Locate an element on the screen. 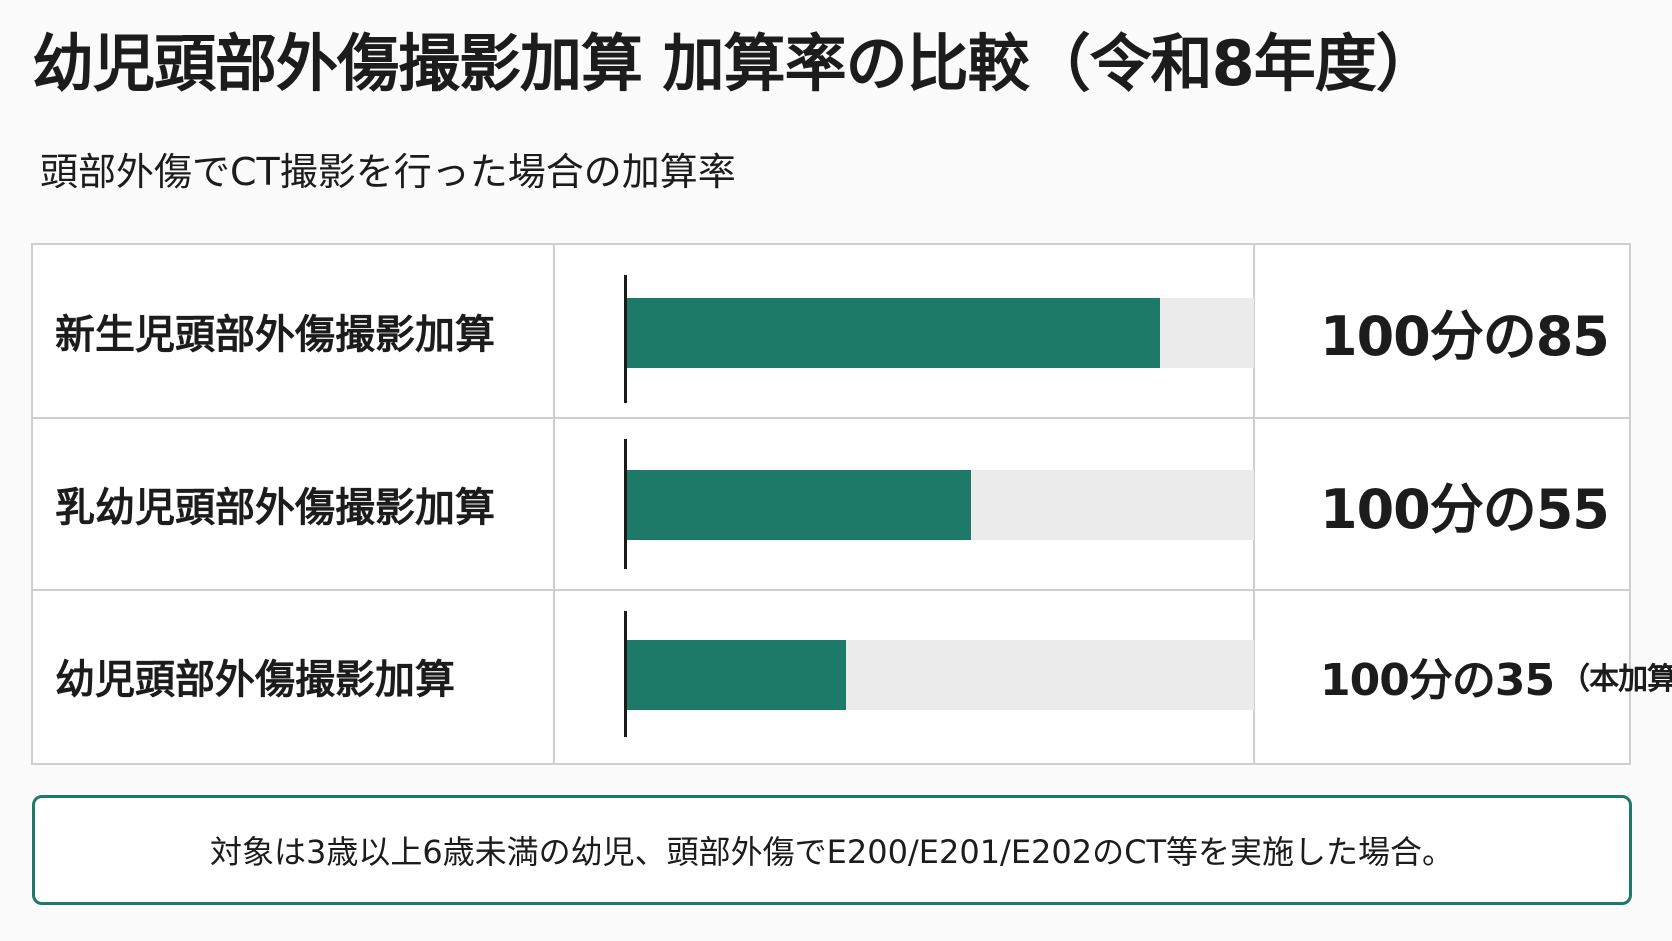  value-label: 100分の55 is located at coordinates (1465, 504).